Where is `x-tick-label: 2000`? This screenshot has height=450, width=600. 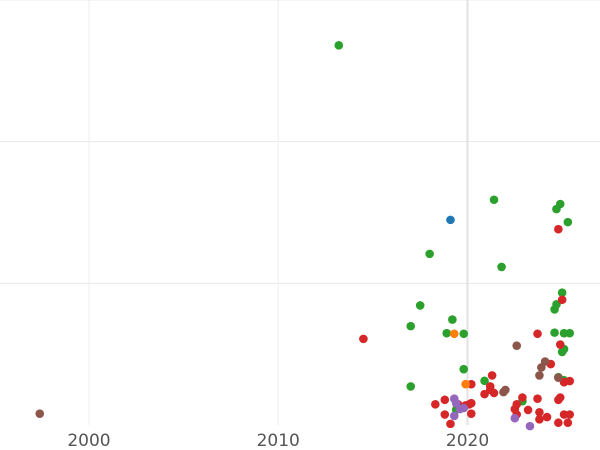 x-tick-label: 2000 is located at coordinates (88, 440).